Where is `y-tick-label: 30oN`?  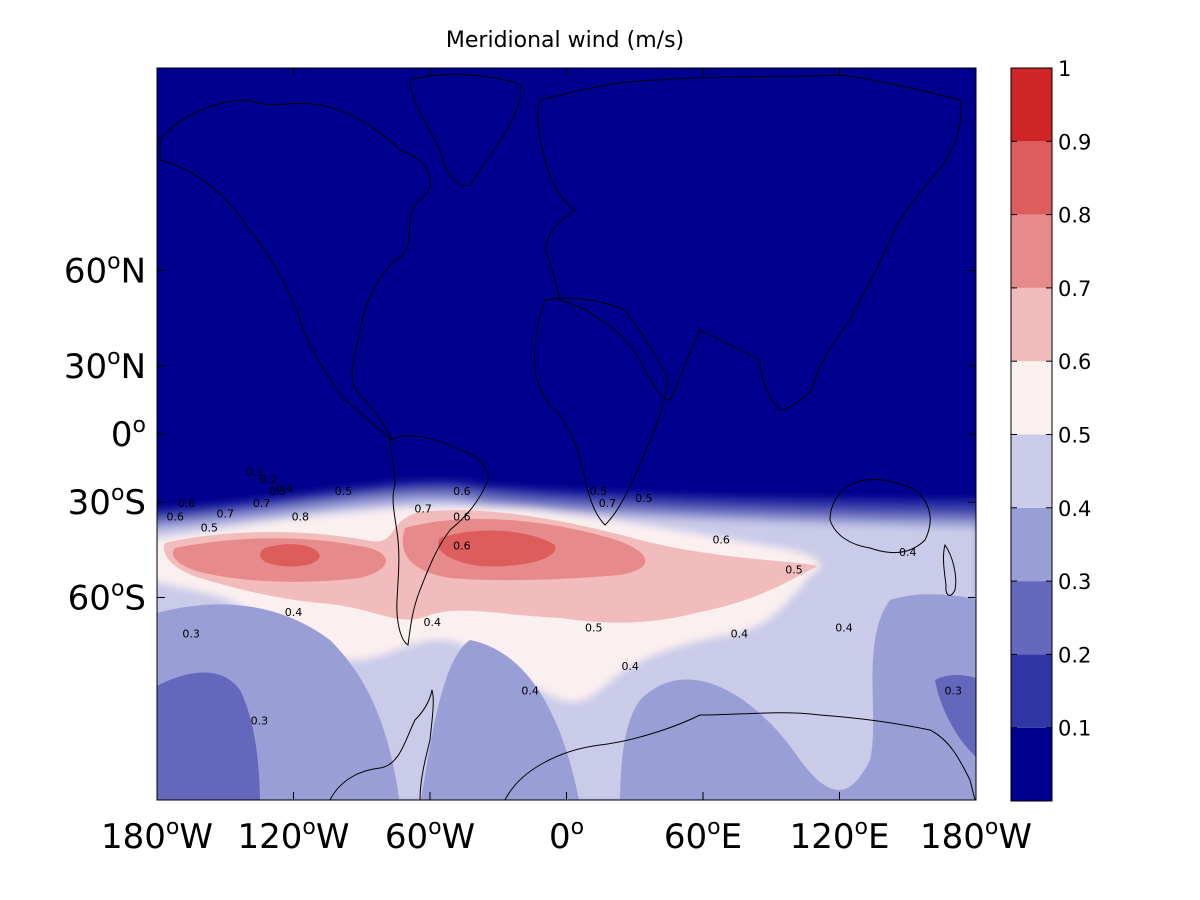 y-tick-label: 30oN is located at coordinates (105, 366).